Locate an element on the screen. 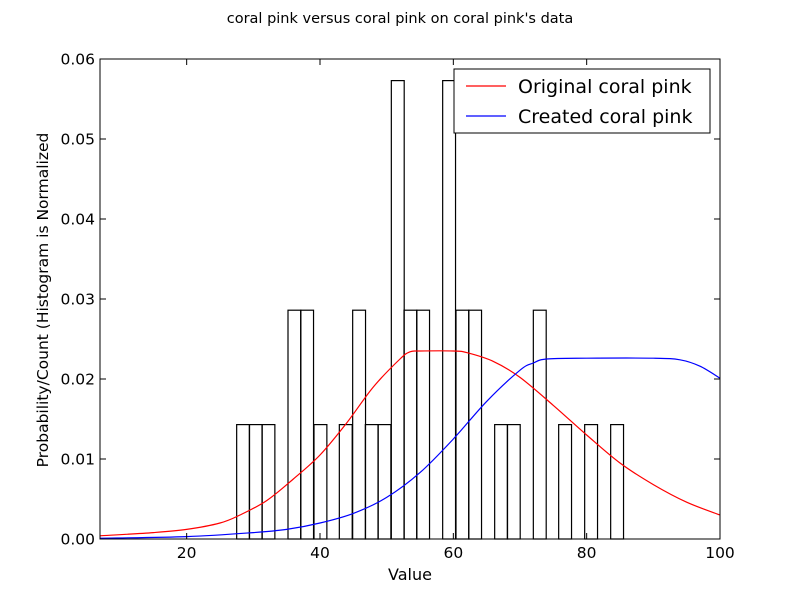 The width and height of the screenshot is (800, 600). legend: Original coral pink Created coral pink is located at coordinates (582, 101).